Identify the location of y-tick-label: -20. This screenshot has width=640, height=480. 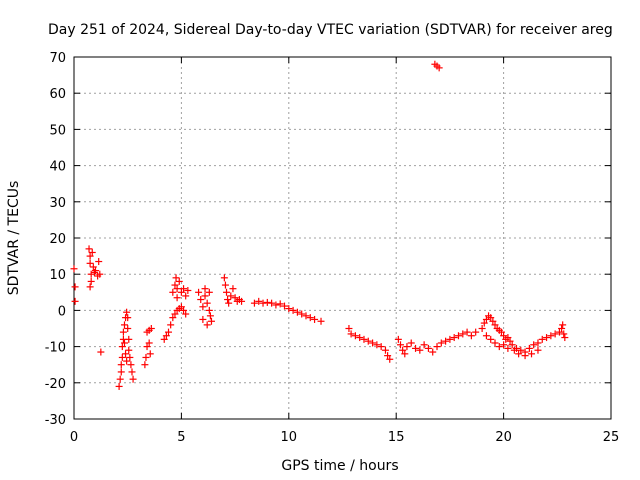
(55, 384).